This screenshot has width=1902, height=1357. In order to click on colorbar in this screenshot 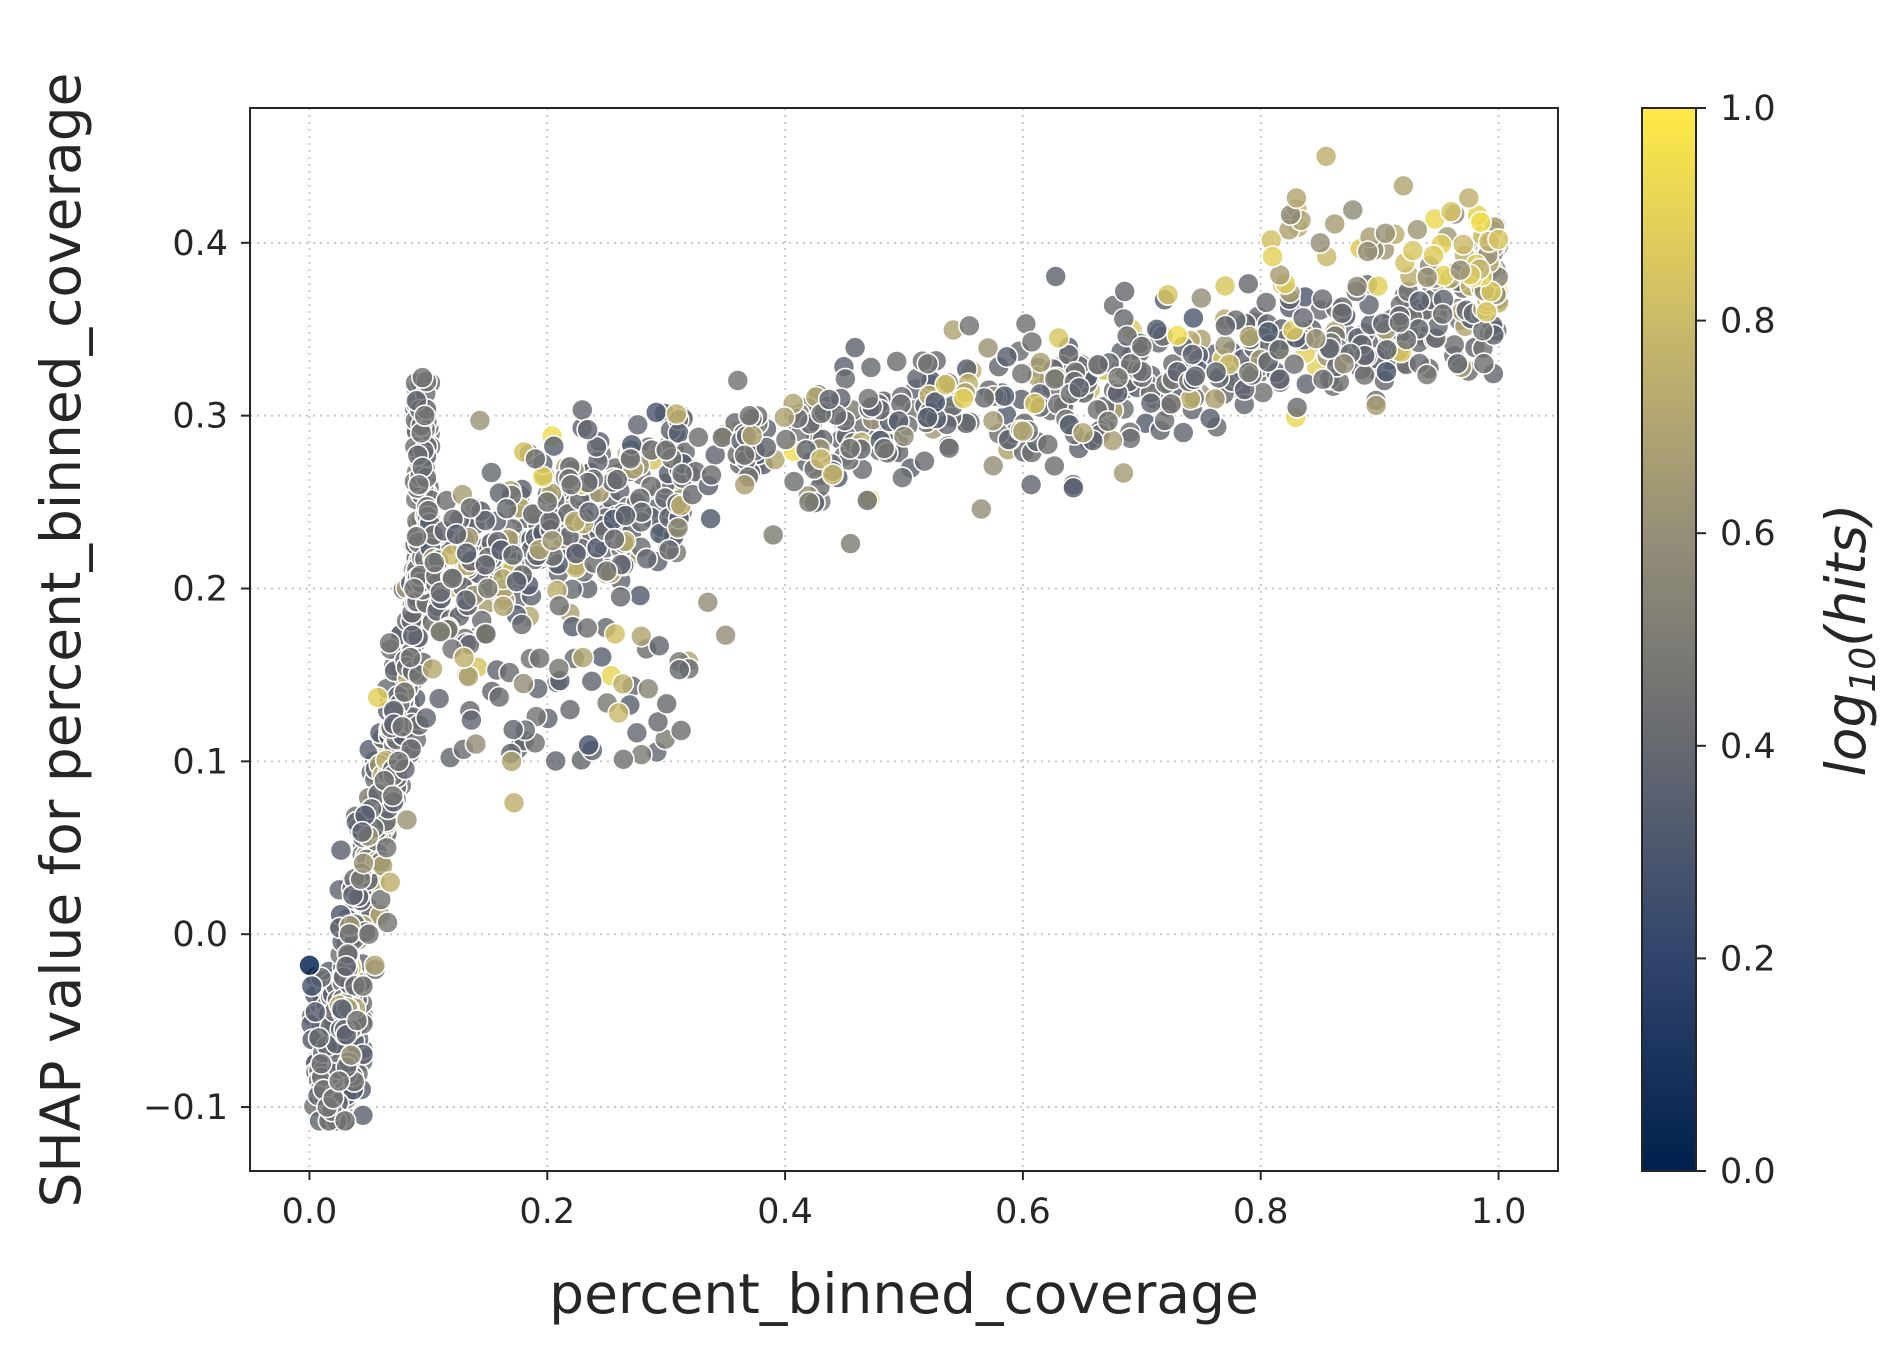, I will do `click(1669, 639)`.